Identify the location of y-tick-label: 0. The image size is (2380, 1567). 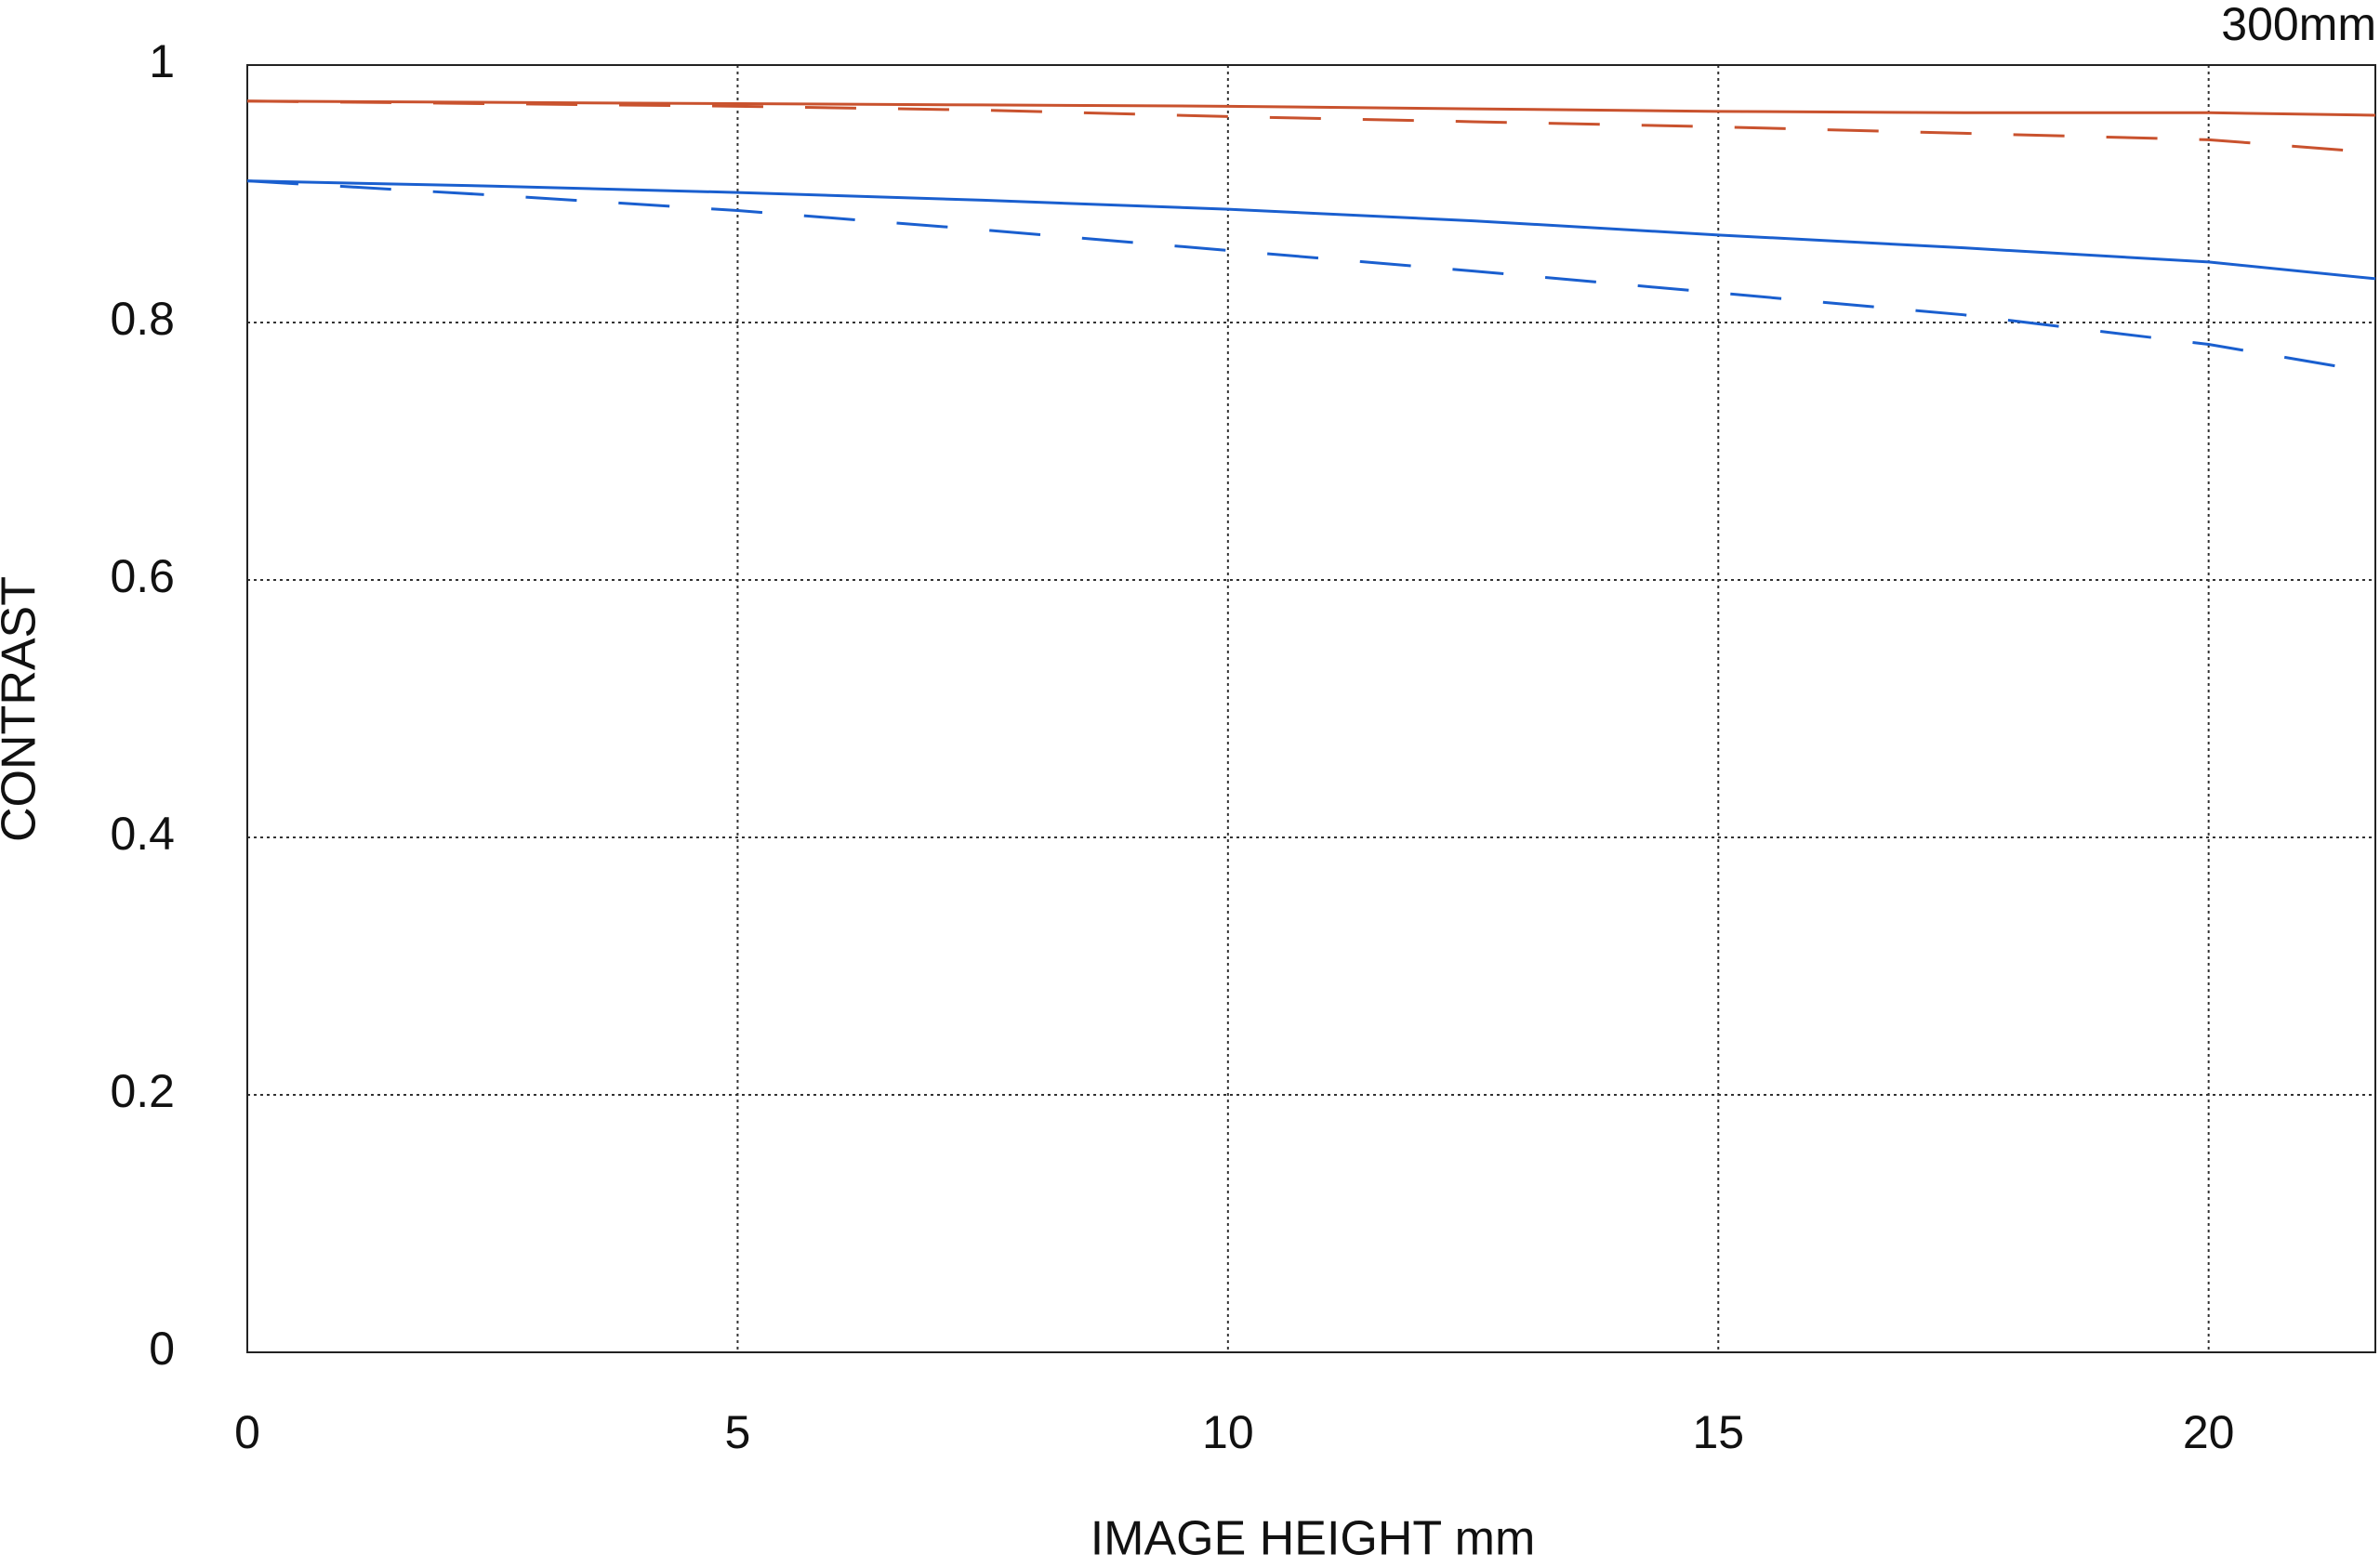
(162, 1349).